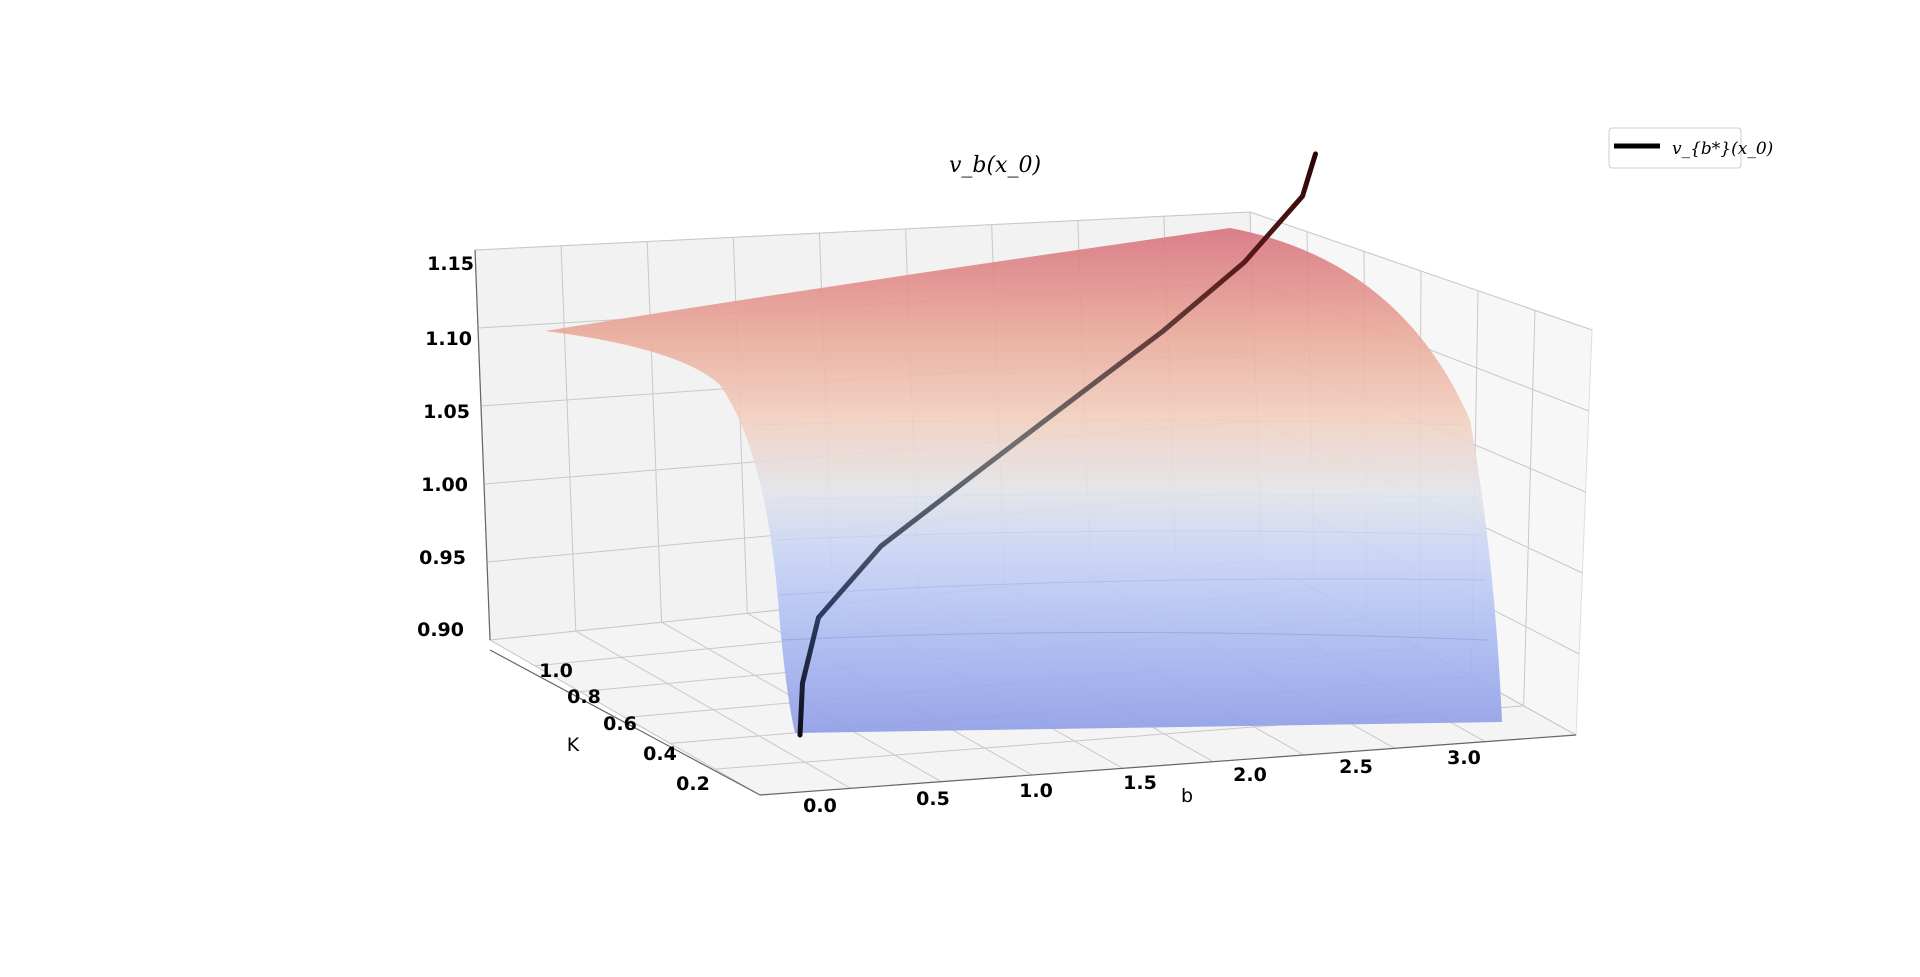  Describe the element at coordinates (1722, 149) in the screenshot. I see `legend-label: v_{b*}(x_0)` at that location.